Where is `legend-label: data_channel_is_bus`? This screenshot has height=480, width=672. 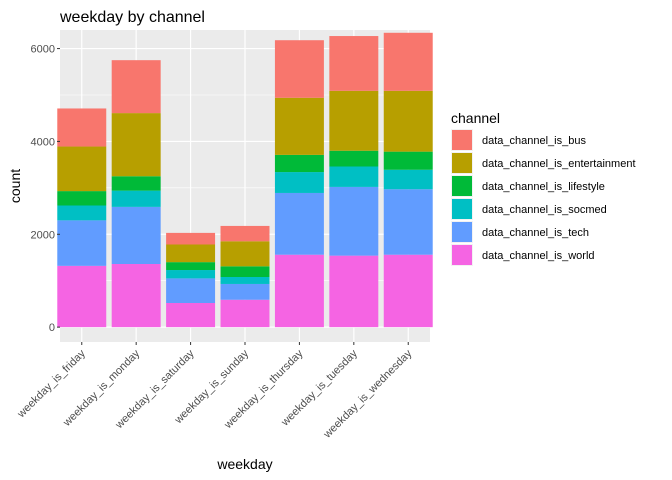
legend-label: data_channel_is_bus is located at coordinates (534, 141).